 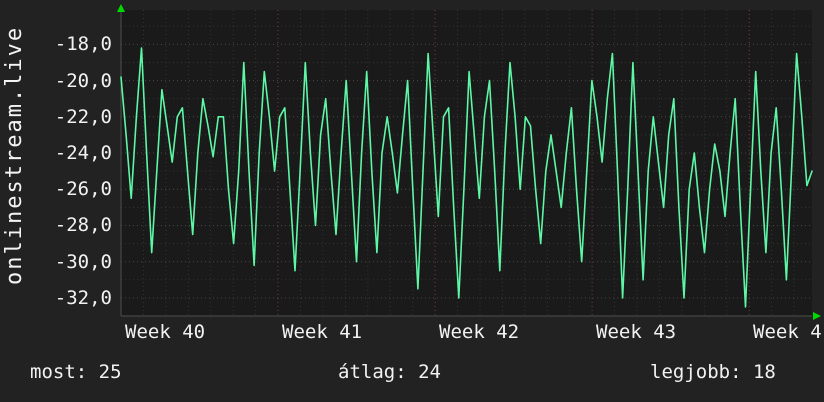 What do you see at coordinates (83, 117) in the screenshot?
I see `y-tick-label: -22,0` at bounding box center [83, 117].